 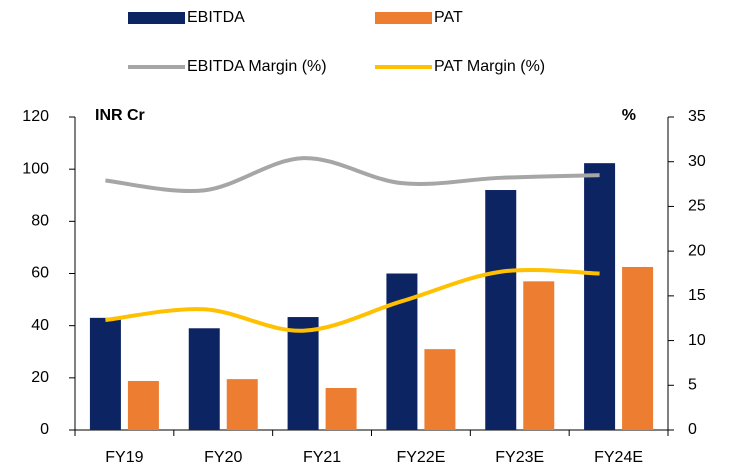 I want to click on x-tick-label: FY21, so click(x=322, y=457).